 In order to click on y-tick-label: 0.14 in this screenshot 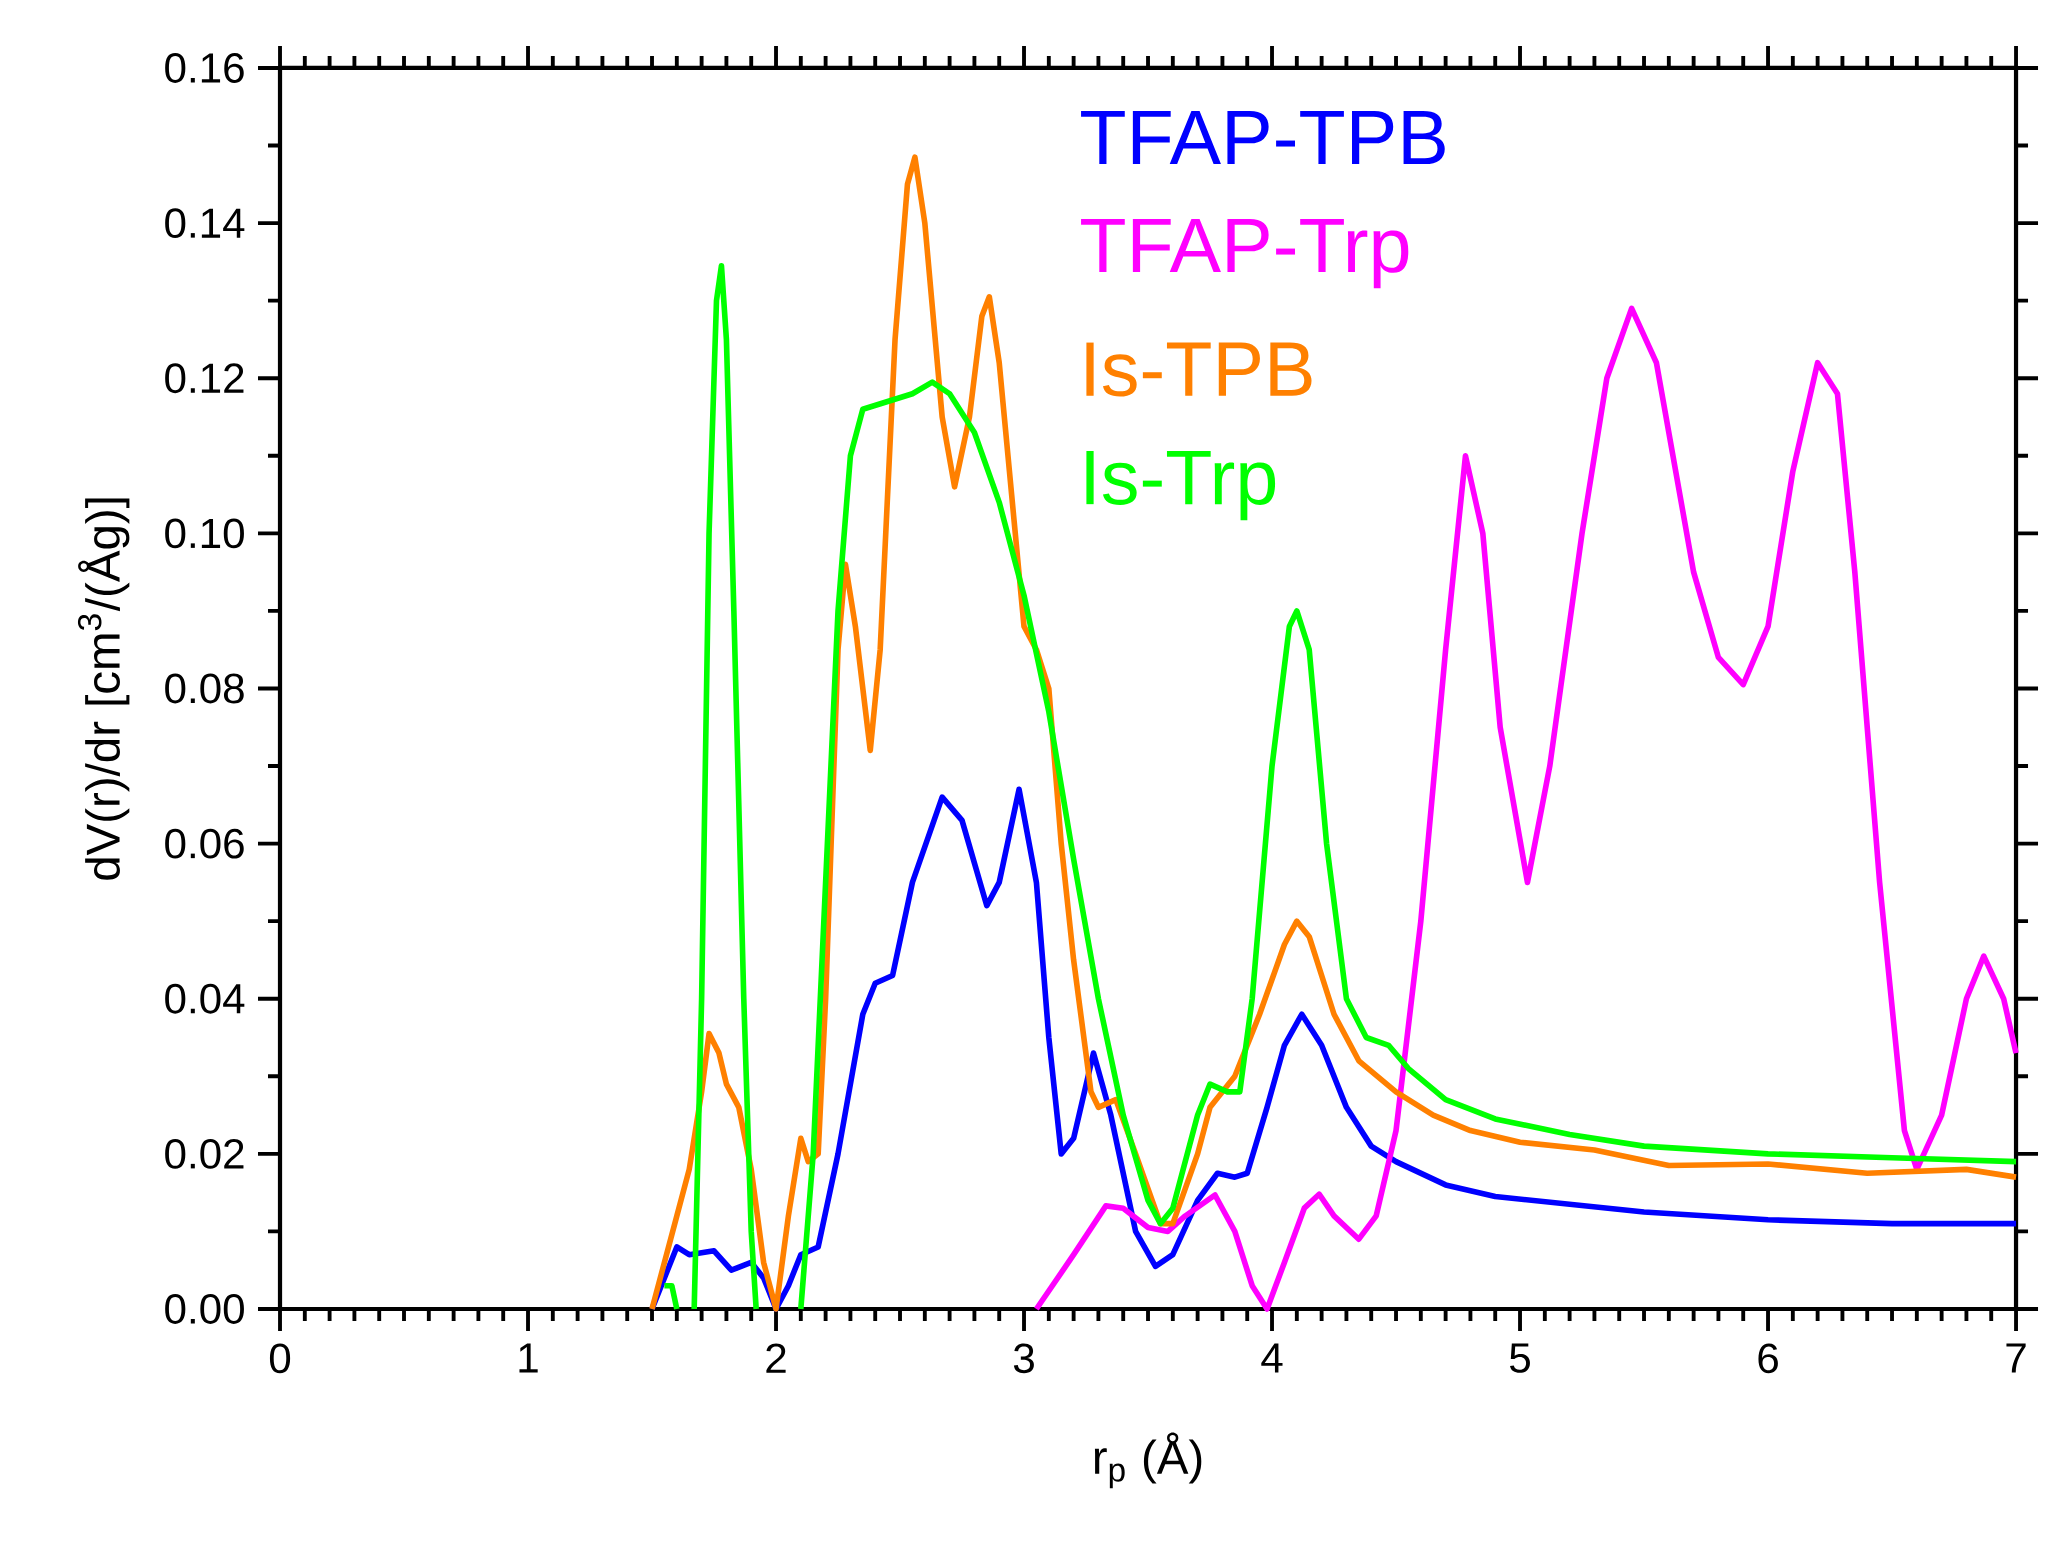, I will do `click(205, 223)`.